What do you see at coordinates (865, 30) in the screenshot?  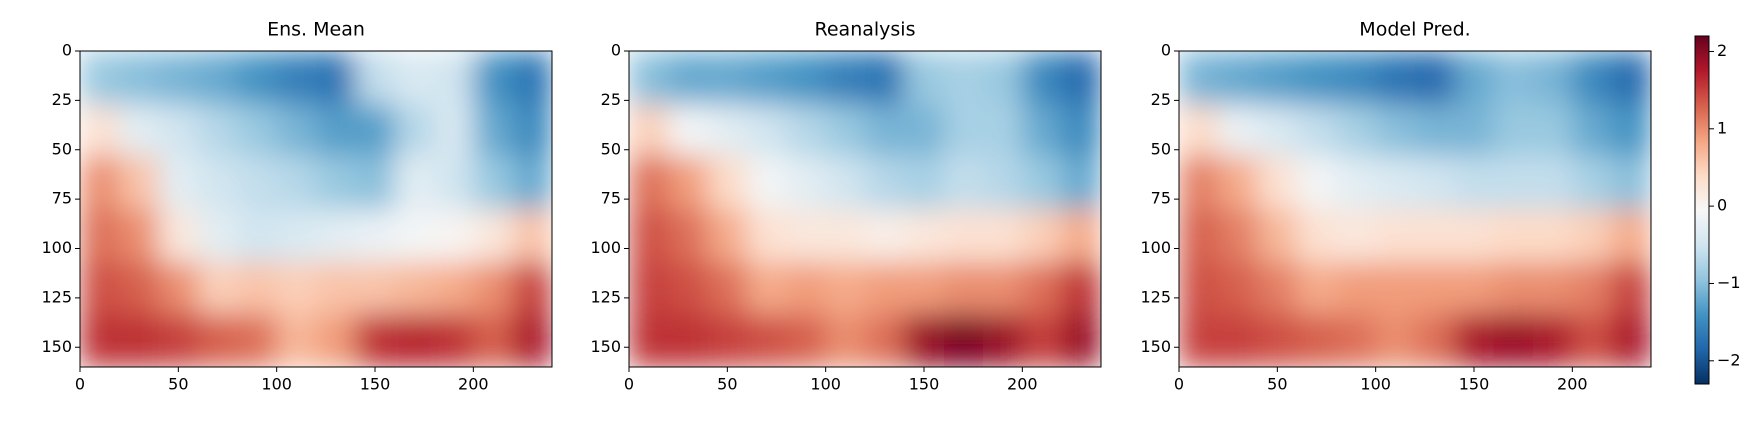 I see `panel-title: Reanalysis` at bounding box center [865, 30].